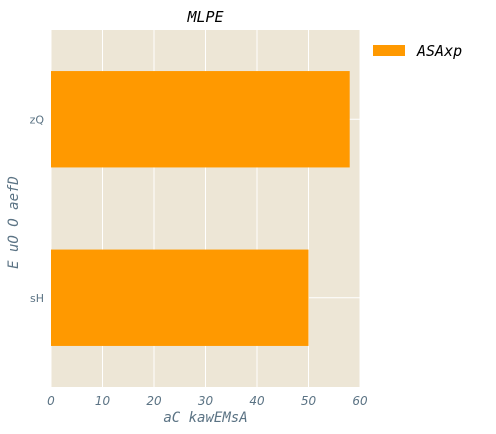  What do you see at coordinates (389, 50) in the screenshot?
I see `legend-swatch` at bounding box center [389, 50].